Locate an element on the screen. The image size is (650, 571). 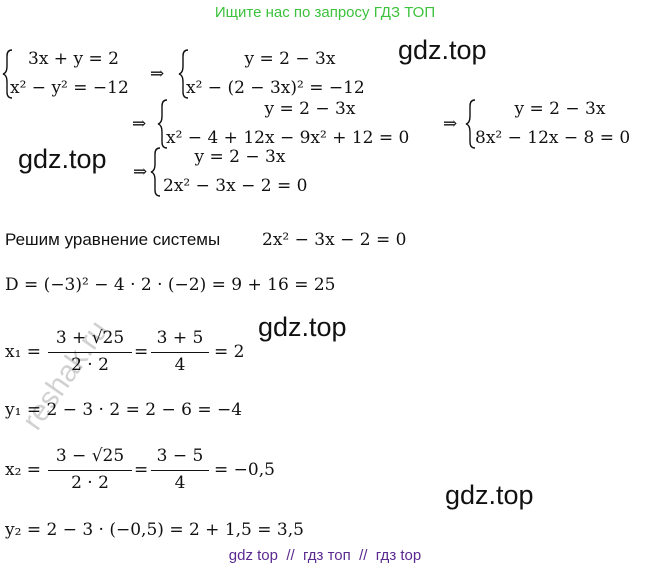
equation: x₂ = is located at coordinates (23, 470).